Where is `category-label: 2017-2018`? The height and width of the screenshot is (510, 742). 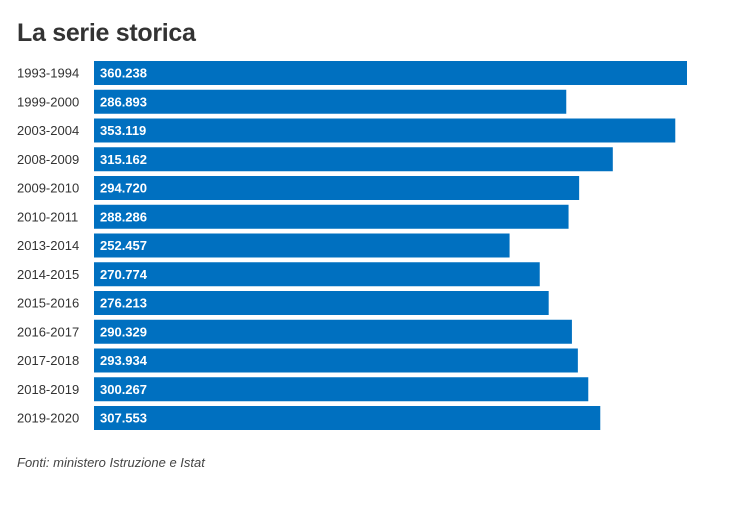 category-label: 2017-2018 is located at coordinates (48, 360).